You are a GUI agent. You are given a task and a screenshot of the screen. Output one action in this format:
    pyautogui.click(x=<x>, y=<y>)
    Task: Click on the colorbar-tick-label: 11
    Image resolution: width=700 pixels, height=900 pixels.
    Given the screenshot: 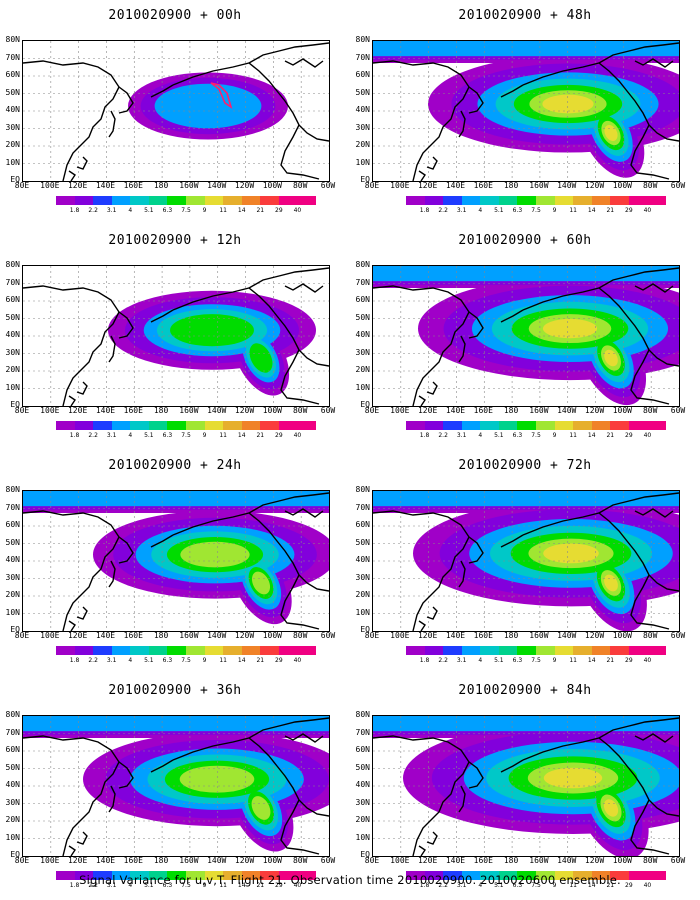 What is the action you would take?
    pyautogui.click(x=573, y=885)
    